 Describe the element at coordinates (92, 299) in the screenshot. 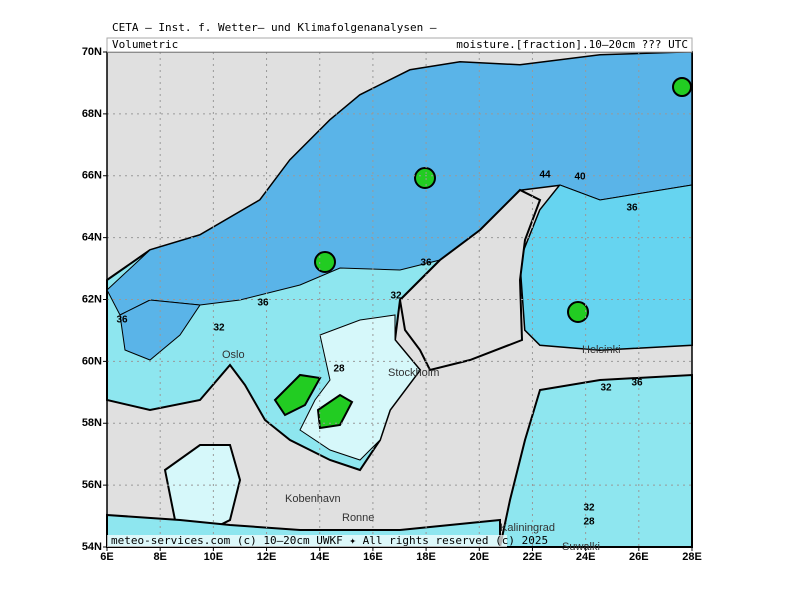

I see `lat-label: 62N` at that location.